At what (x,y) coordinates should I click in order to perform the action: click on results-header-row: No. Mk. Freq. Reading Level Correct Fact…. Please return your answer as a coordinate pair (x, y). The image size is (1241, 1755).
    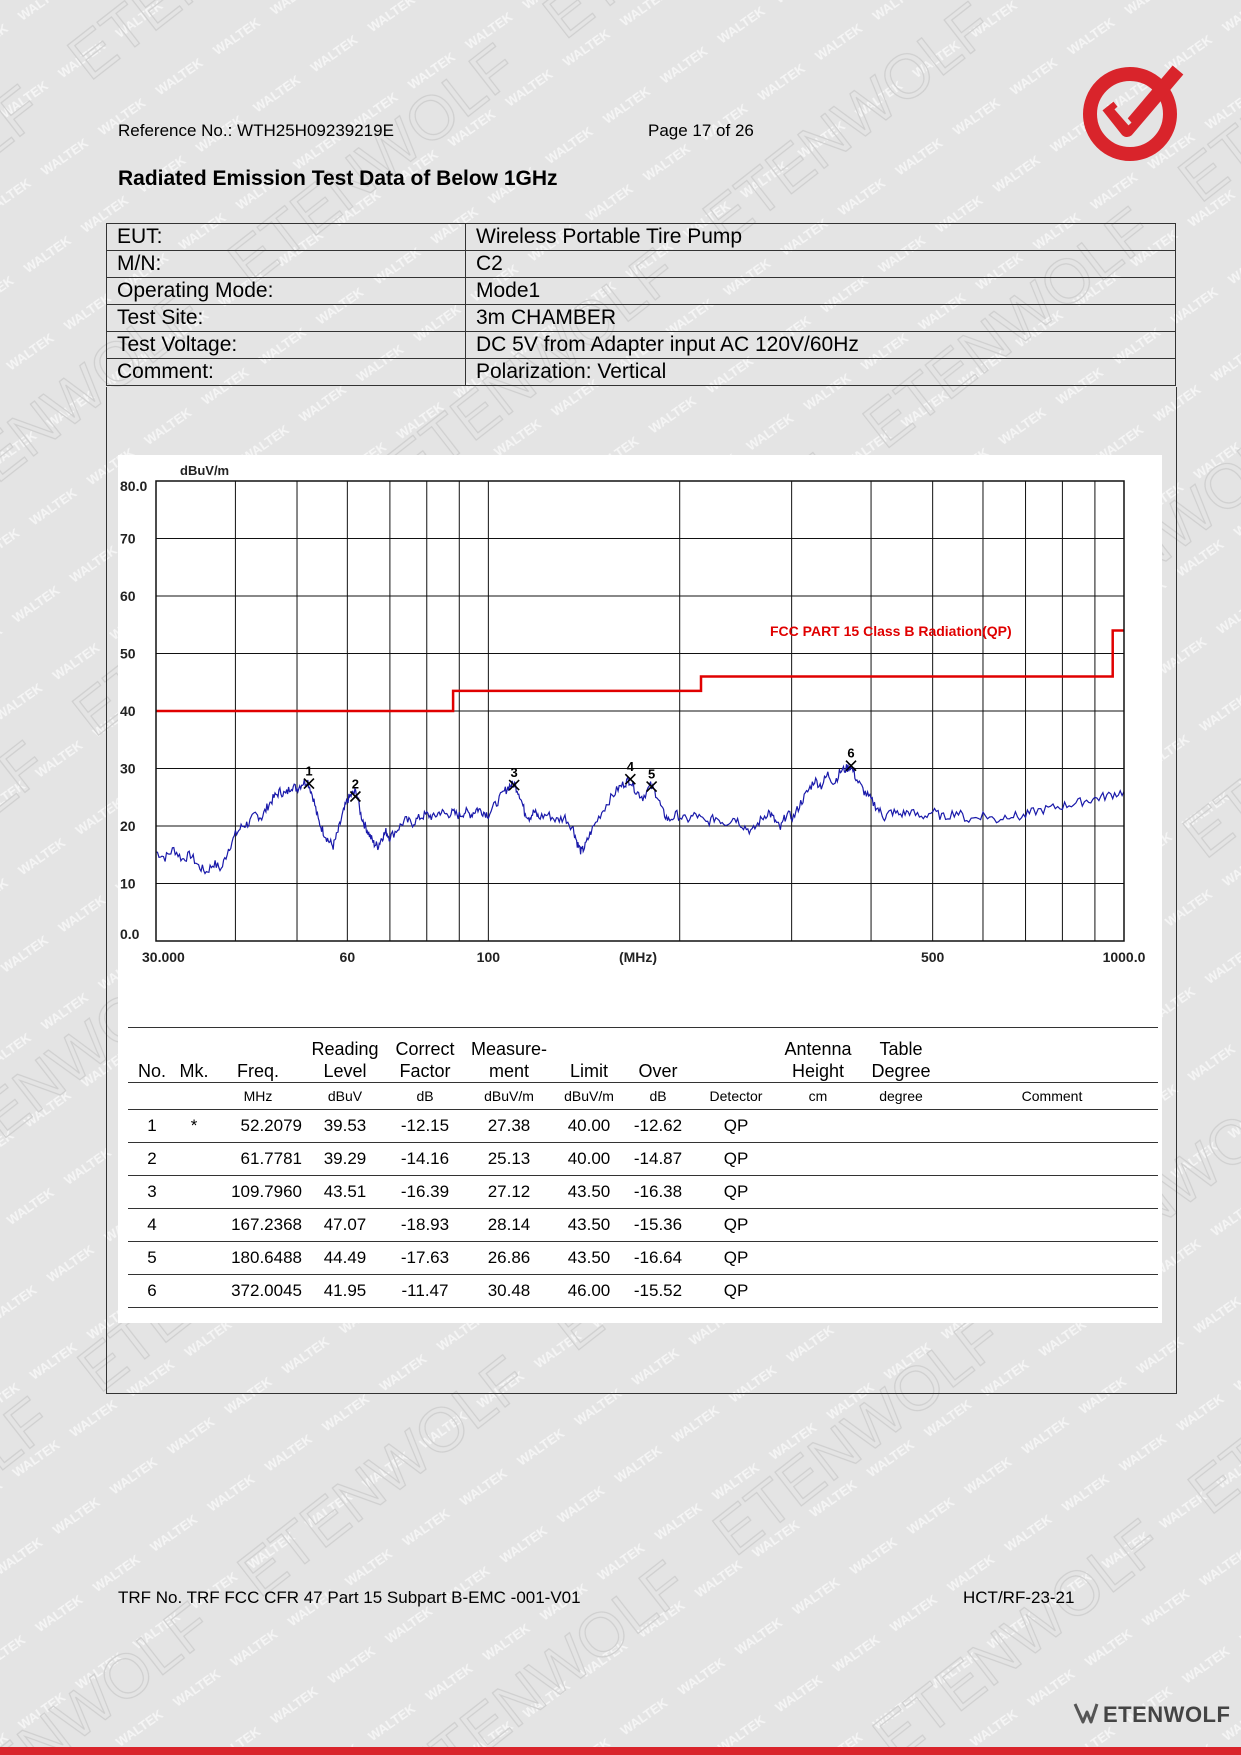
    Looking at the image, I should click on (643, 1055).